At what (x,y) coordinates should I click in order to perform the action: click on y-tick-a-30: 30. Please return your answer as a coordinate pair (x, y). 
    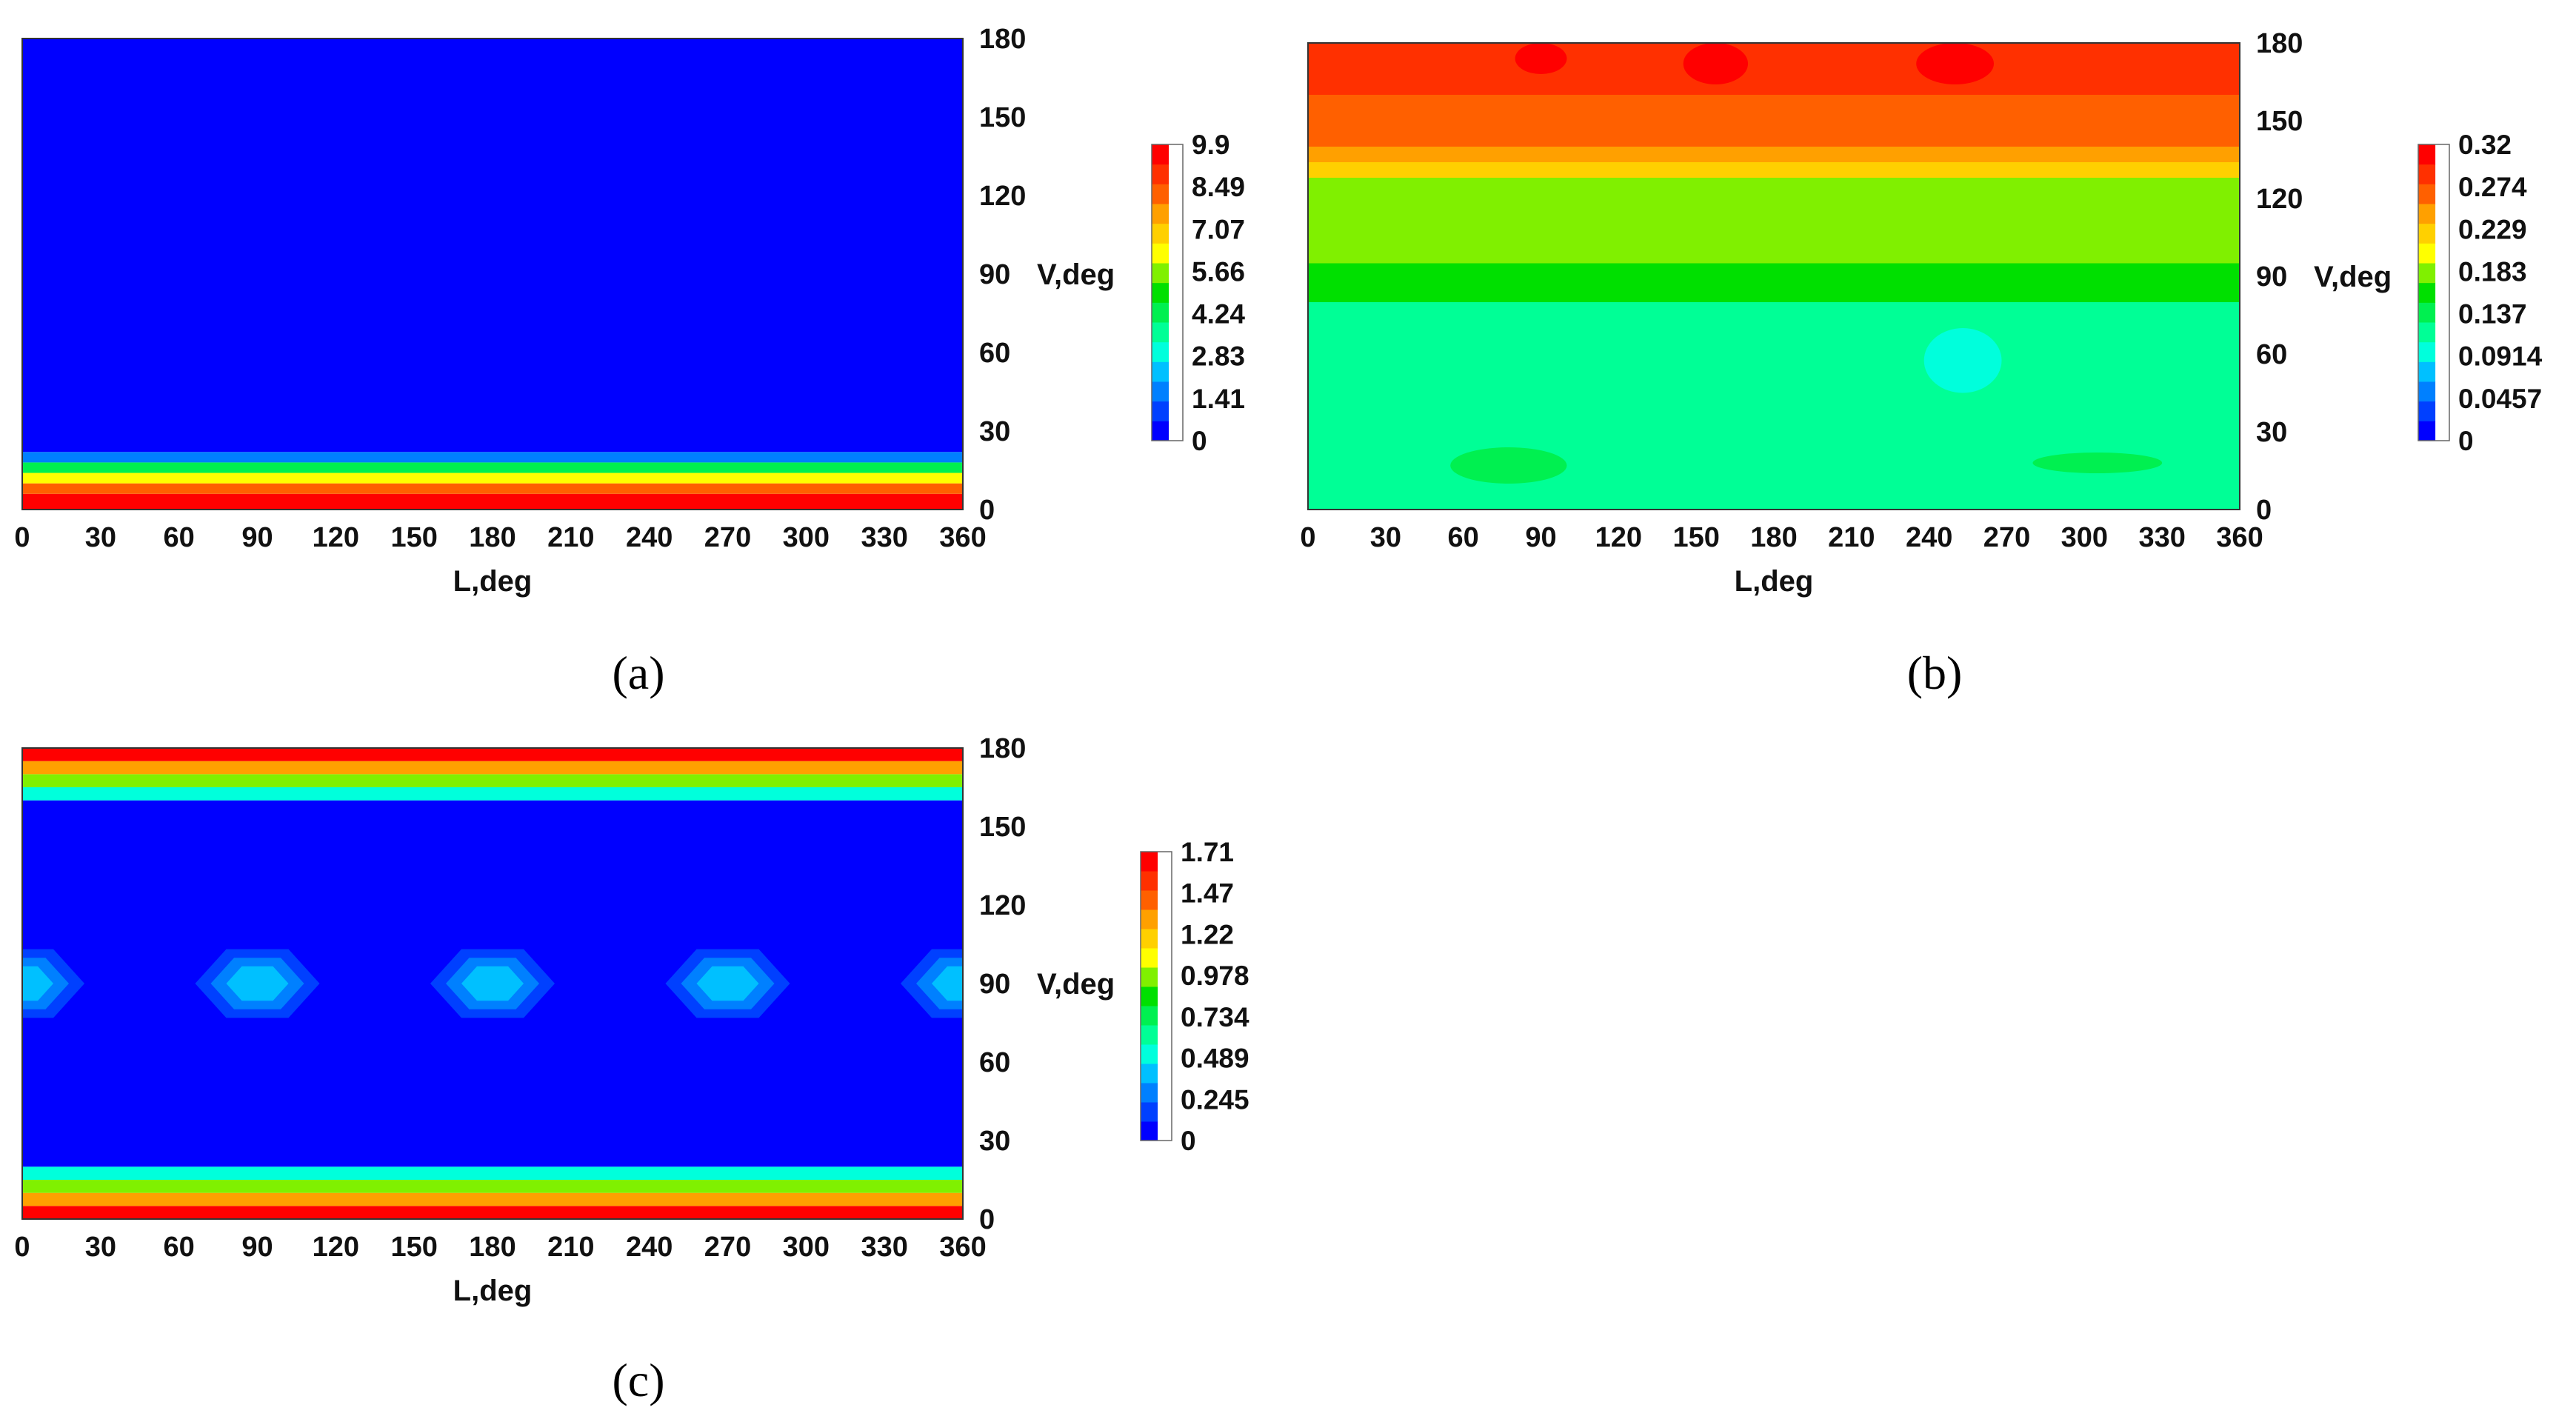
    Looking at the image, I should click on (994, 431).